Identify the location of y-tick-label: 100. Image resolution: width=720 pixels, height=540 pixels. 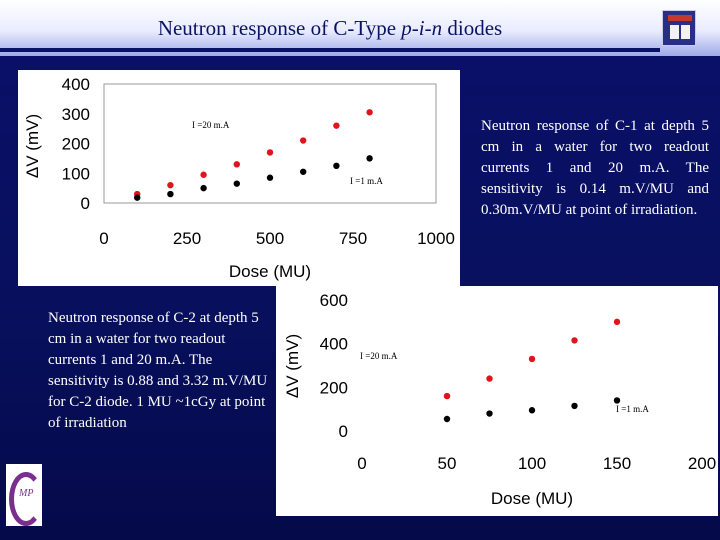
(76, 173).